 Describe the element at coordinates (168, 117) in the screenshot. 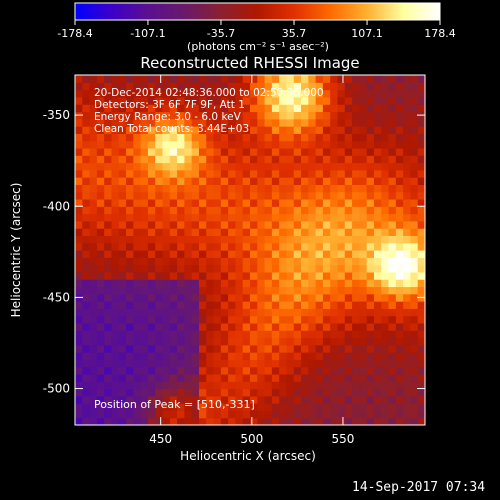

I see `annotation-line: Energy Range: 3.0 - 6.0 keV` at that location.